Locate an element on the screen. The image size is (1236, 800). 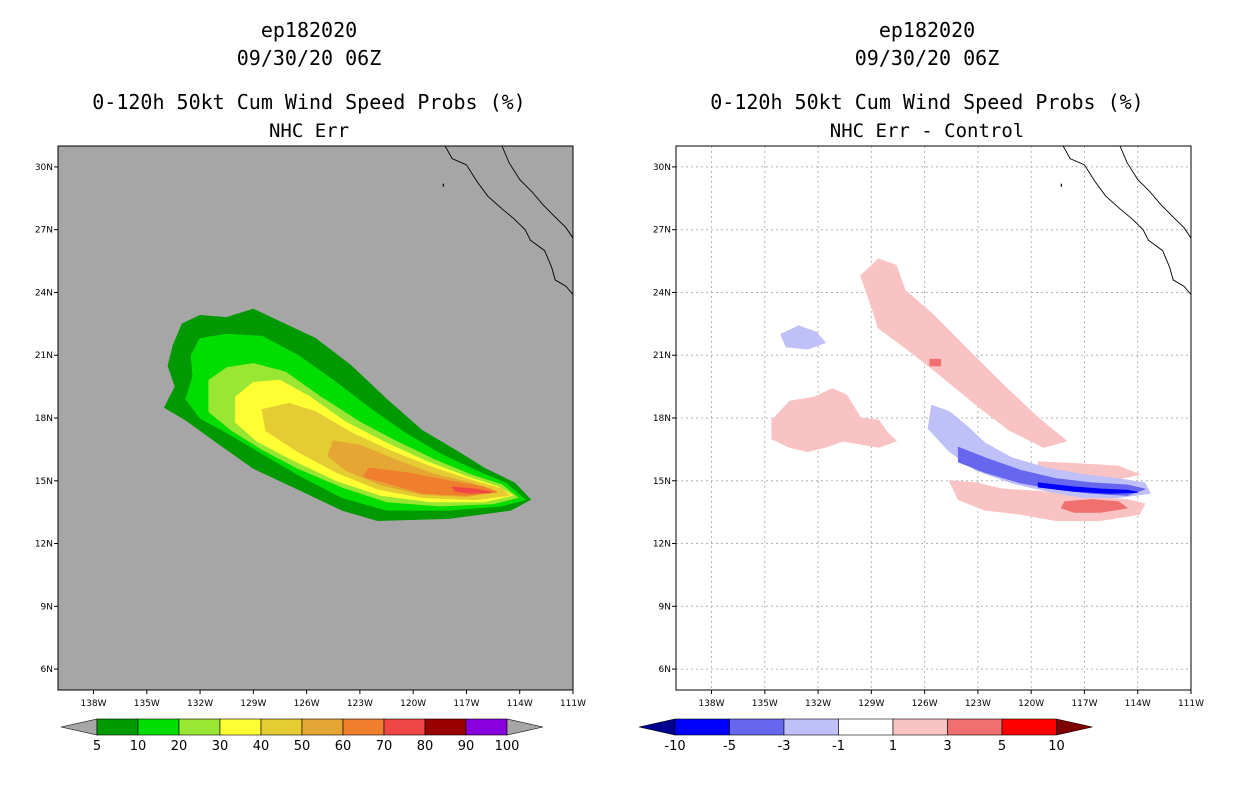
colorbar-label: 60 is located at coordinates (343, 746).